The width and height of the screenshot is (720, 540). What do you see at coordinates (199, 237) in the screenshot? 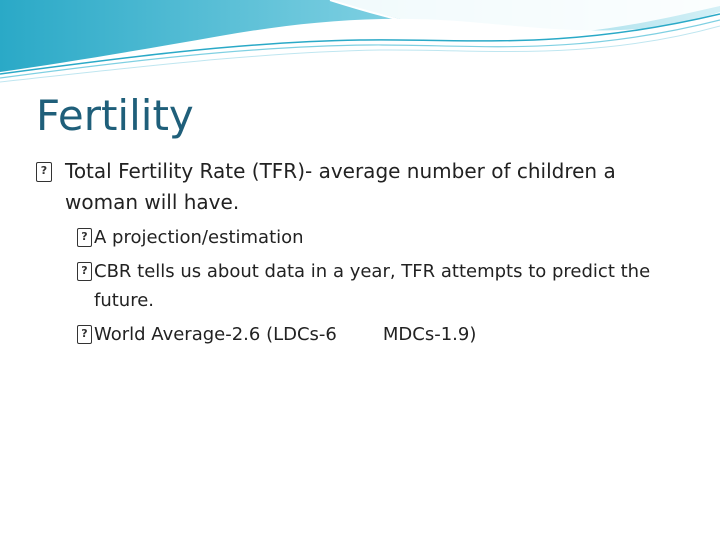
I see `sub-bullet-text: A projection/estimation` at bounding box center [199, 237].